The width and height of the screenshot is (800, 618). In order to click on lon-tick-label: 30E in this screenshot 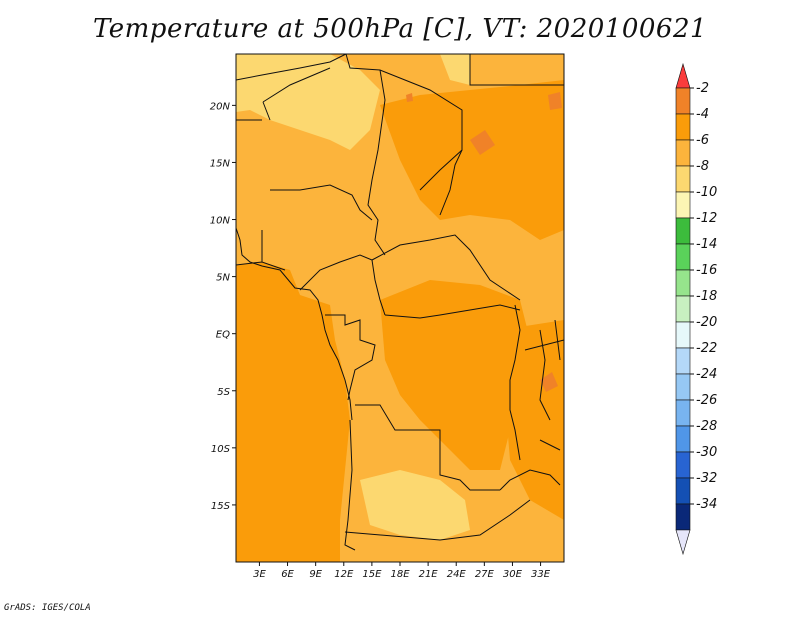, I will do `click(513, 574)`.